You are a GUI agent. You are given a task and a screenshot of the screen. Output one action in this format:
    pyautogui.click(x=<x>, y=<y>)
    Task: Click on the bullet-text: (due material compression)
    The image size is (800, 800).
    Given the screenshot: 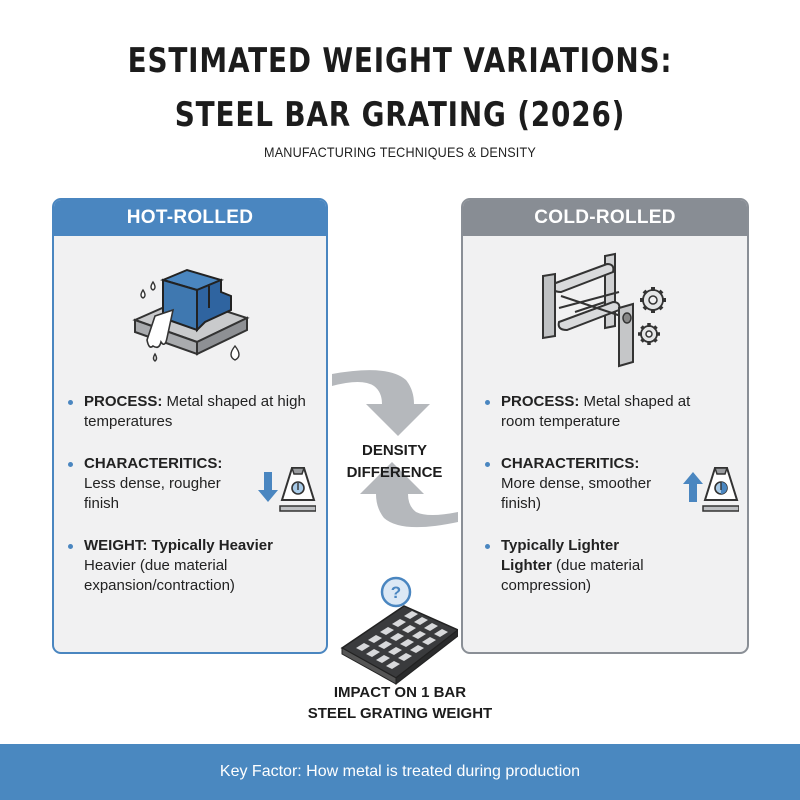 What is the action you would take?
    pyautogui.click(x=572, y=575)
    